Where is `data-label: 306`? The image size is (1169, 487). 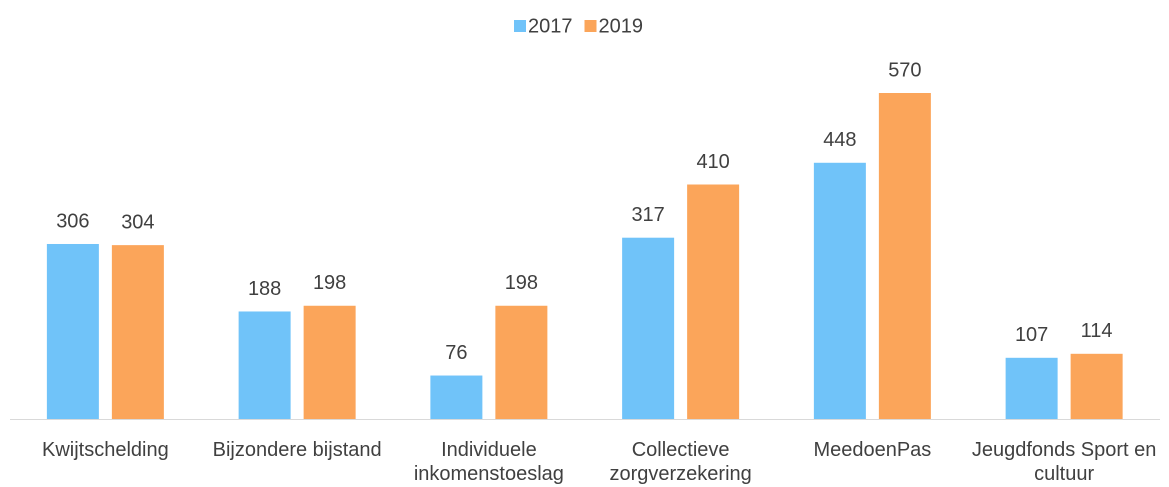
data-label: 306 is located at coordinates (72, 221).